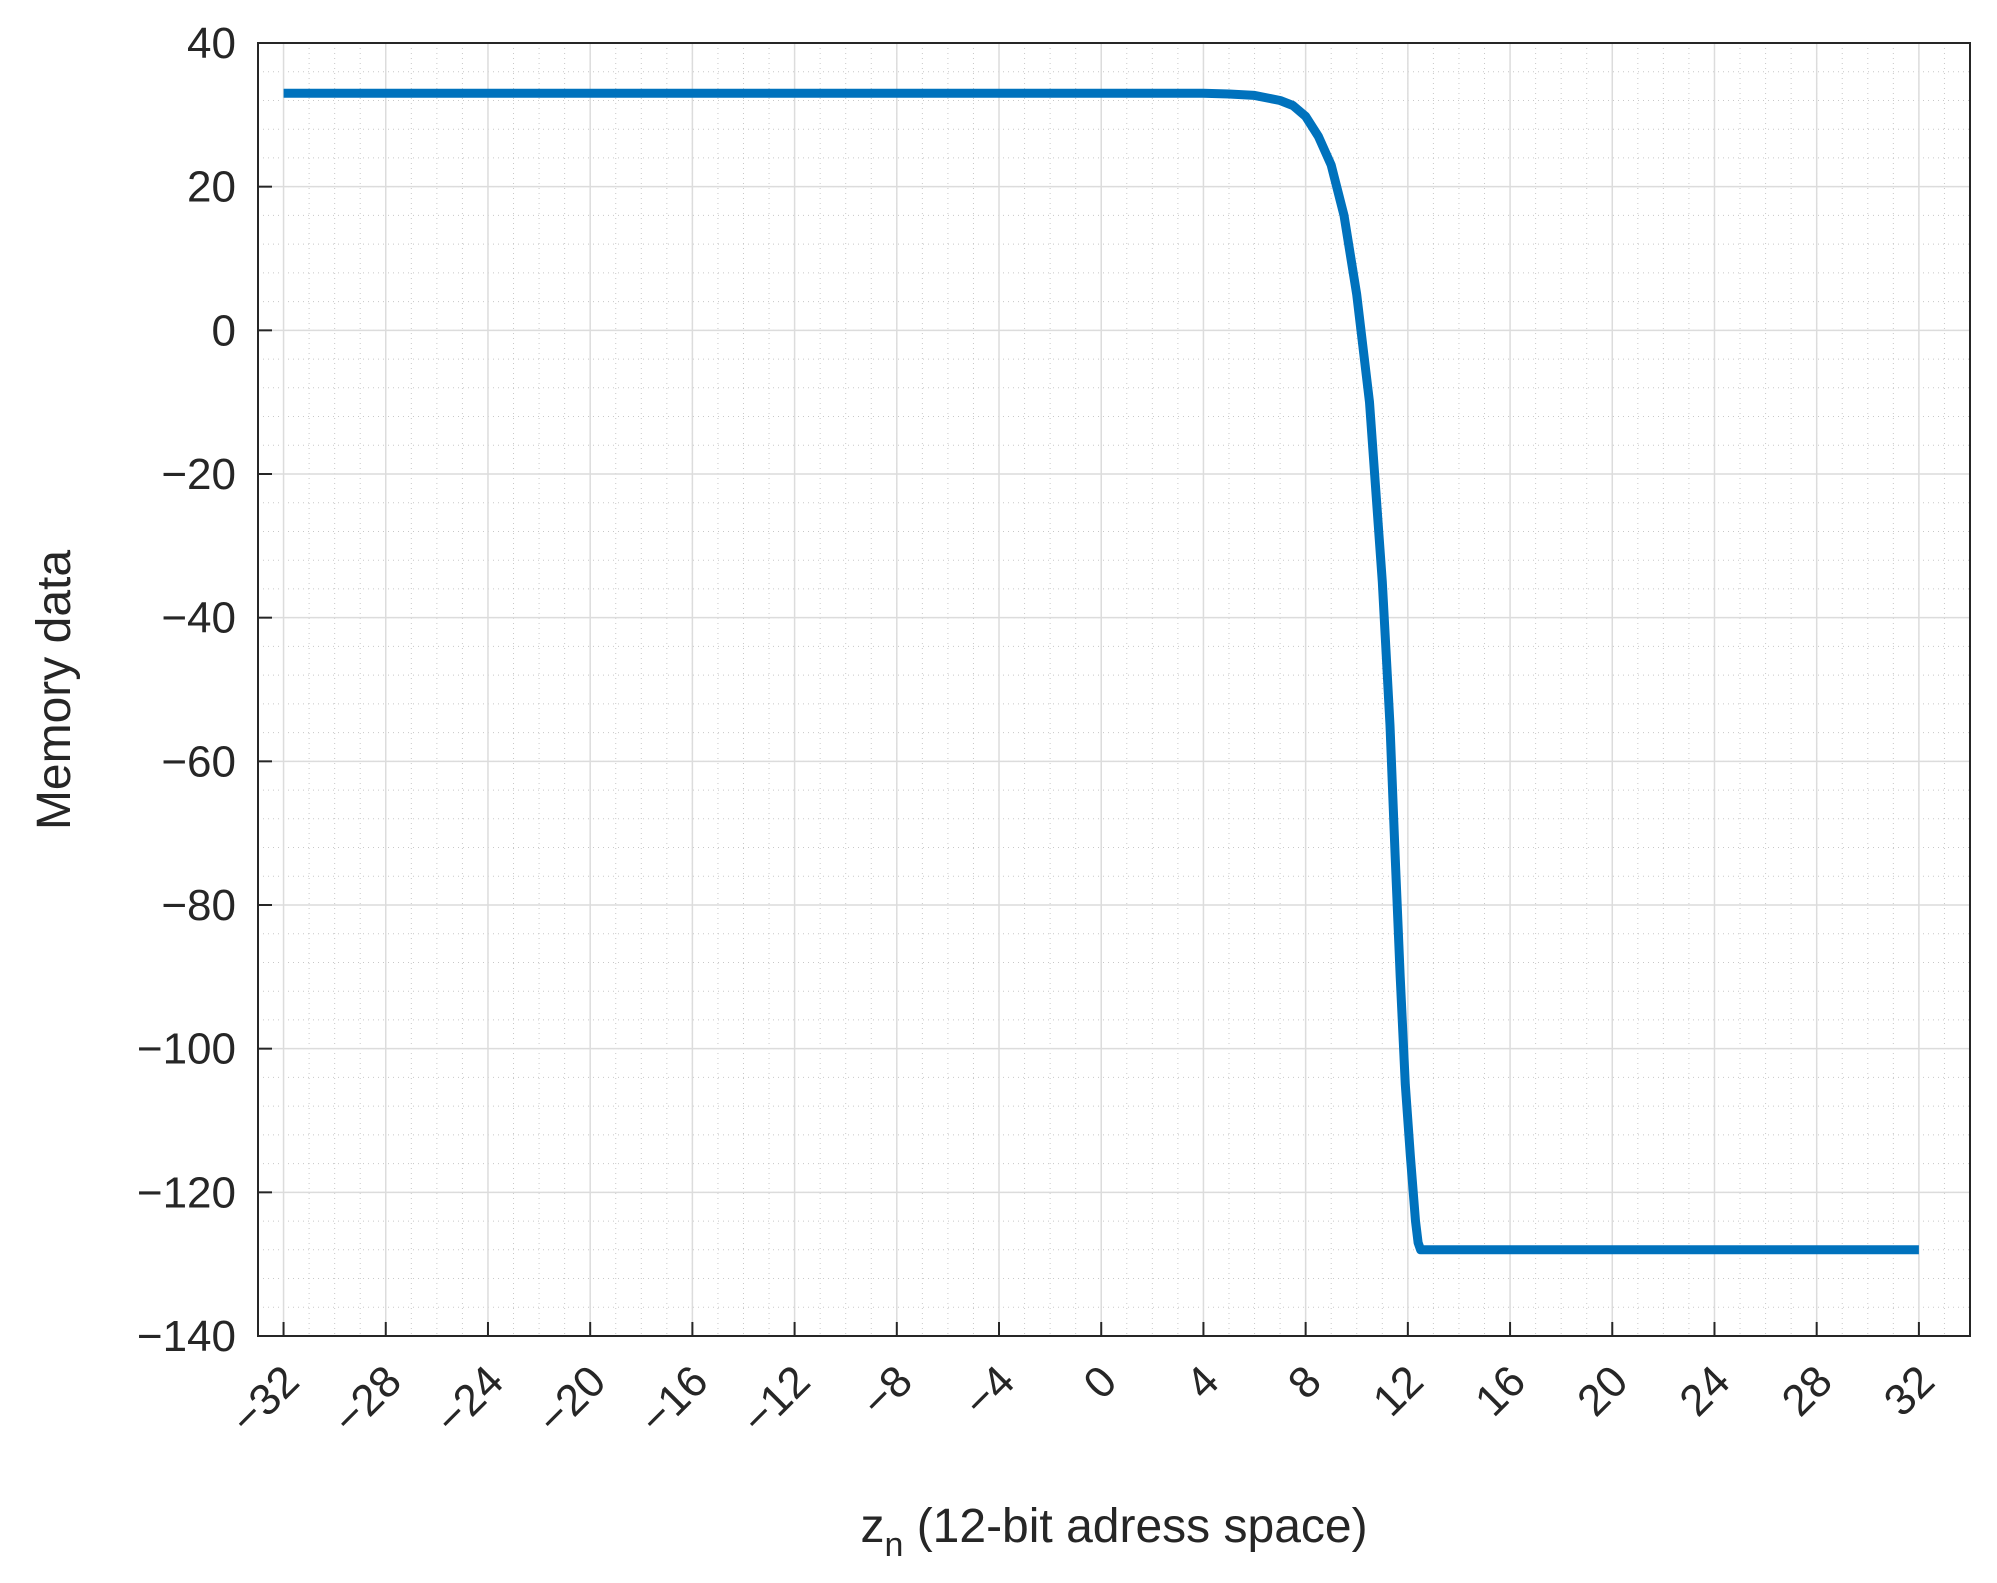 This screenshot has width=1997, height=1583. Describe the element at coordinates (186, 1336) in the screenshot. I see `y-tick-label: −140` at that location.